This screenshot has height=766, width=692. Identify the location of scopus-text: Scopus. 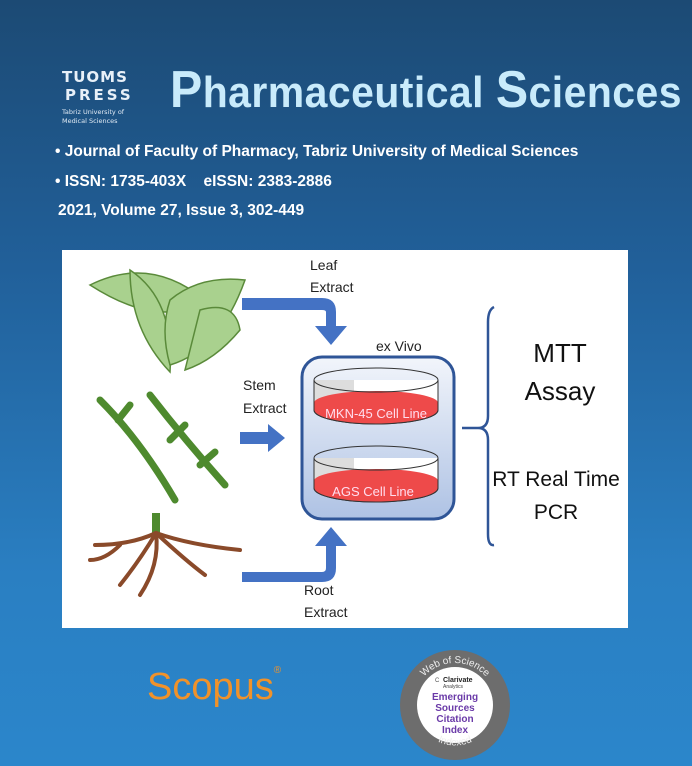
(210, 687).